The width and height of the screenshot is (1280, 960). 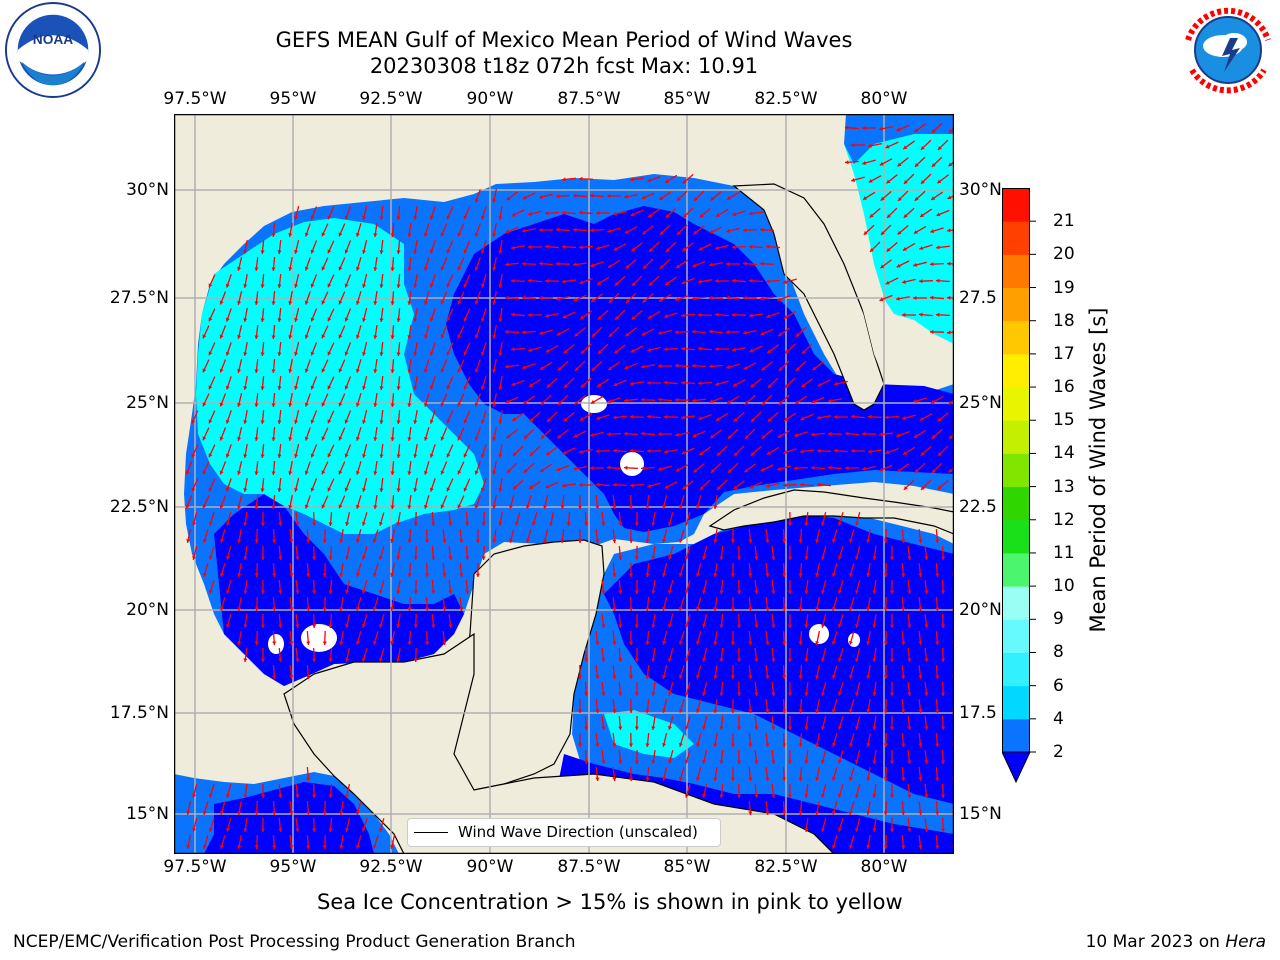 What do you see at coordinates (589, 867) in the screenshot?
I see `lon-label-bottom: 87.5°W` at bounding box center [589, 867].